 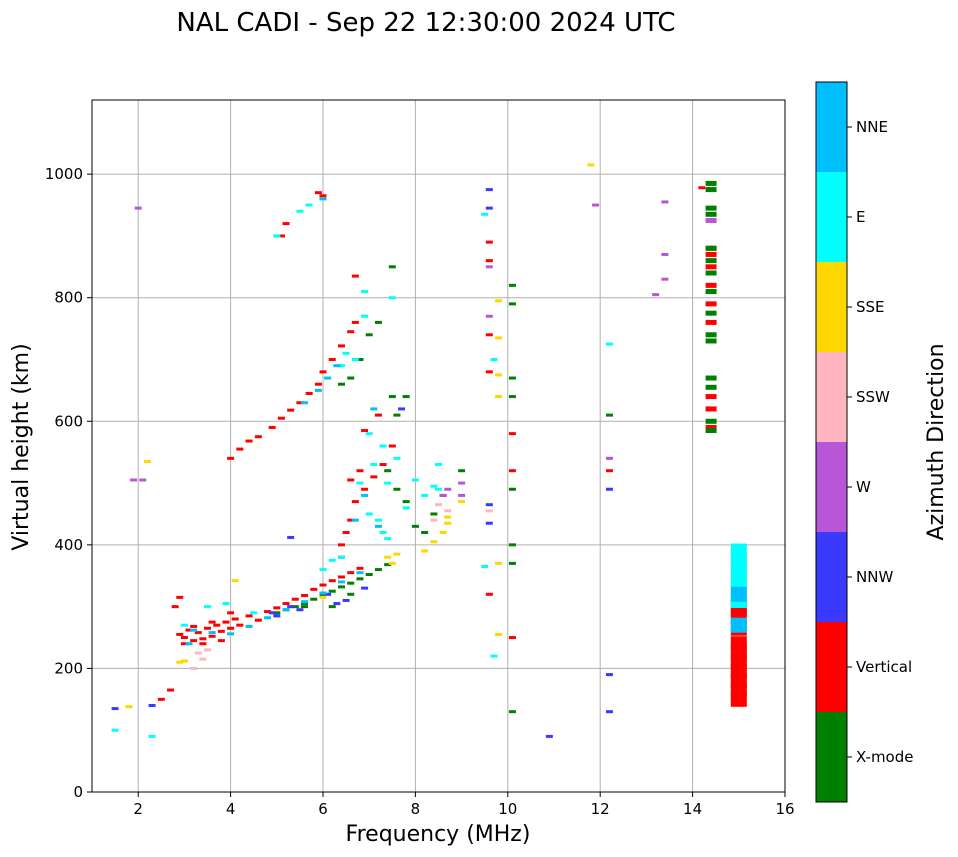 What do you see at coordinates (68, 545) in the screenshot?
I see `y-tick-label: 400` at bounding box center [68, 545].